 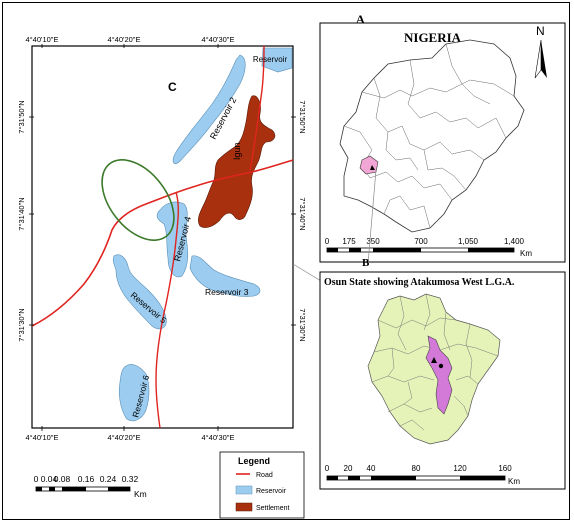 I want to click on osun-scale-tick-3: 80, so click(x=416, y=468).